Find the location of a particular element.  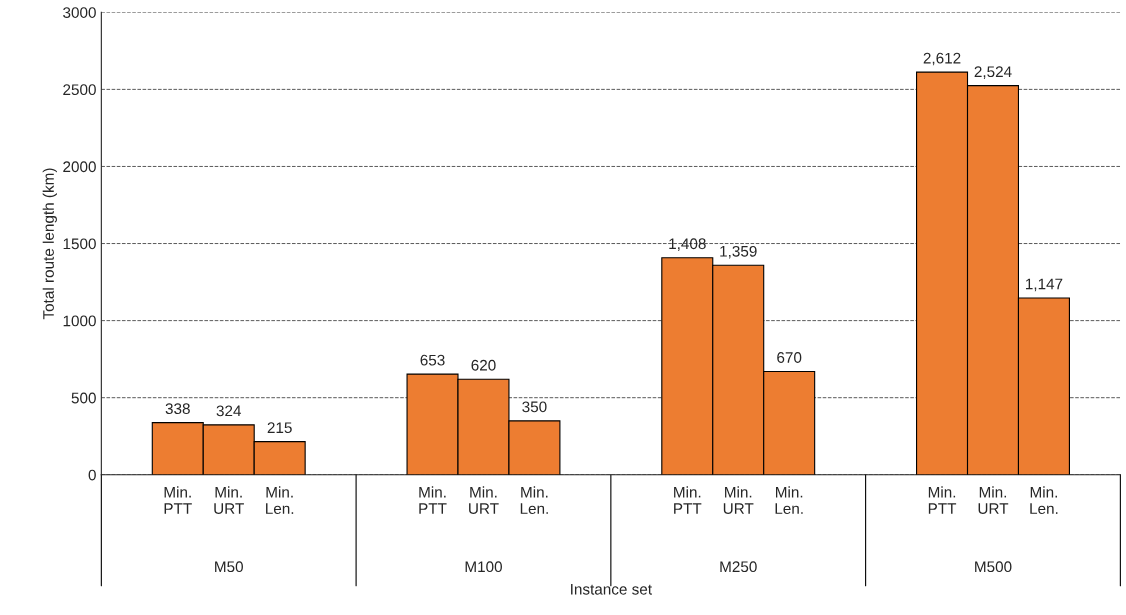

data-label: 1,408 is located at coordinates (687, 244).